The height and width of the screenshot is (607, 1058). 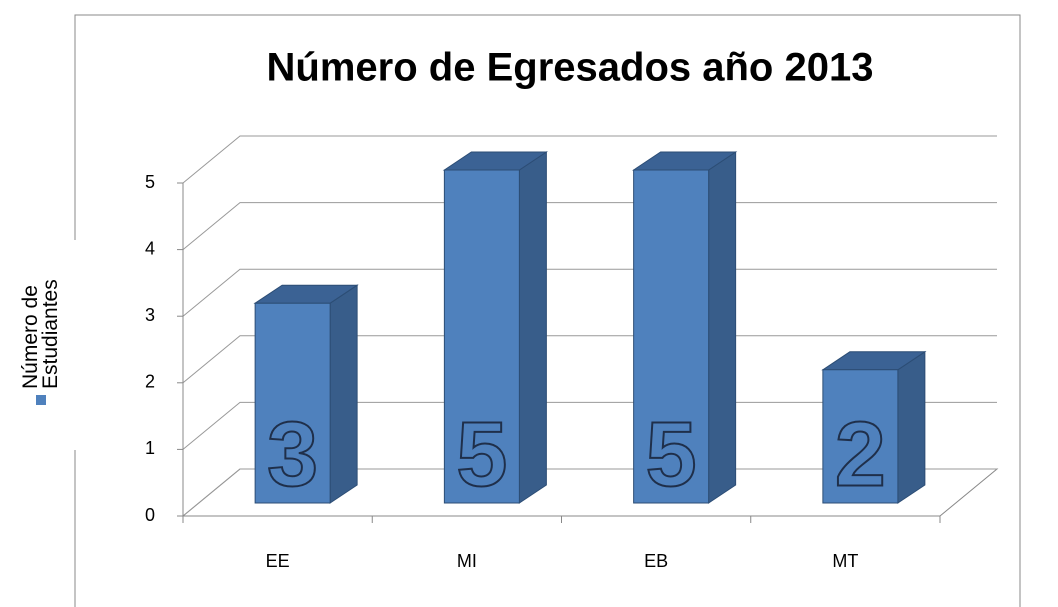 What do you see at coordinates (150, 182) in the screenshot?
I see `y-tick-label: 5` at bounding box center [150, 182].